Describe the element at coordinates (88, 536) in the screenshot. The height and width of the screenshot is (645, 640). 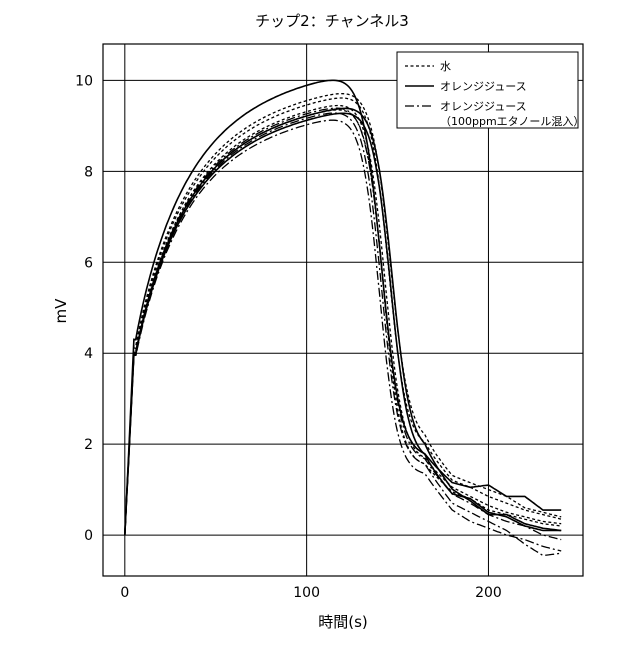
I see `y-tick-label: 0` at that location.